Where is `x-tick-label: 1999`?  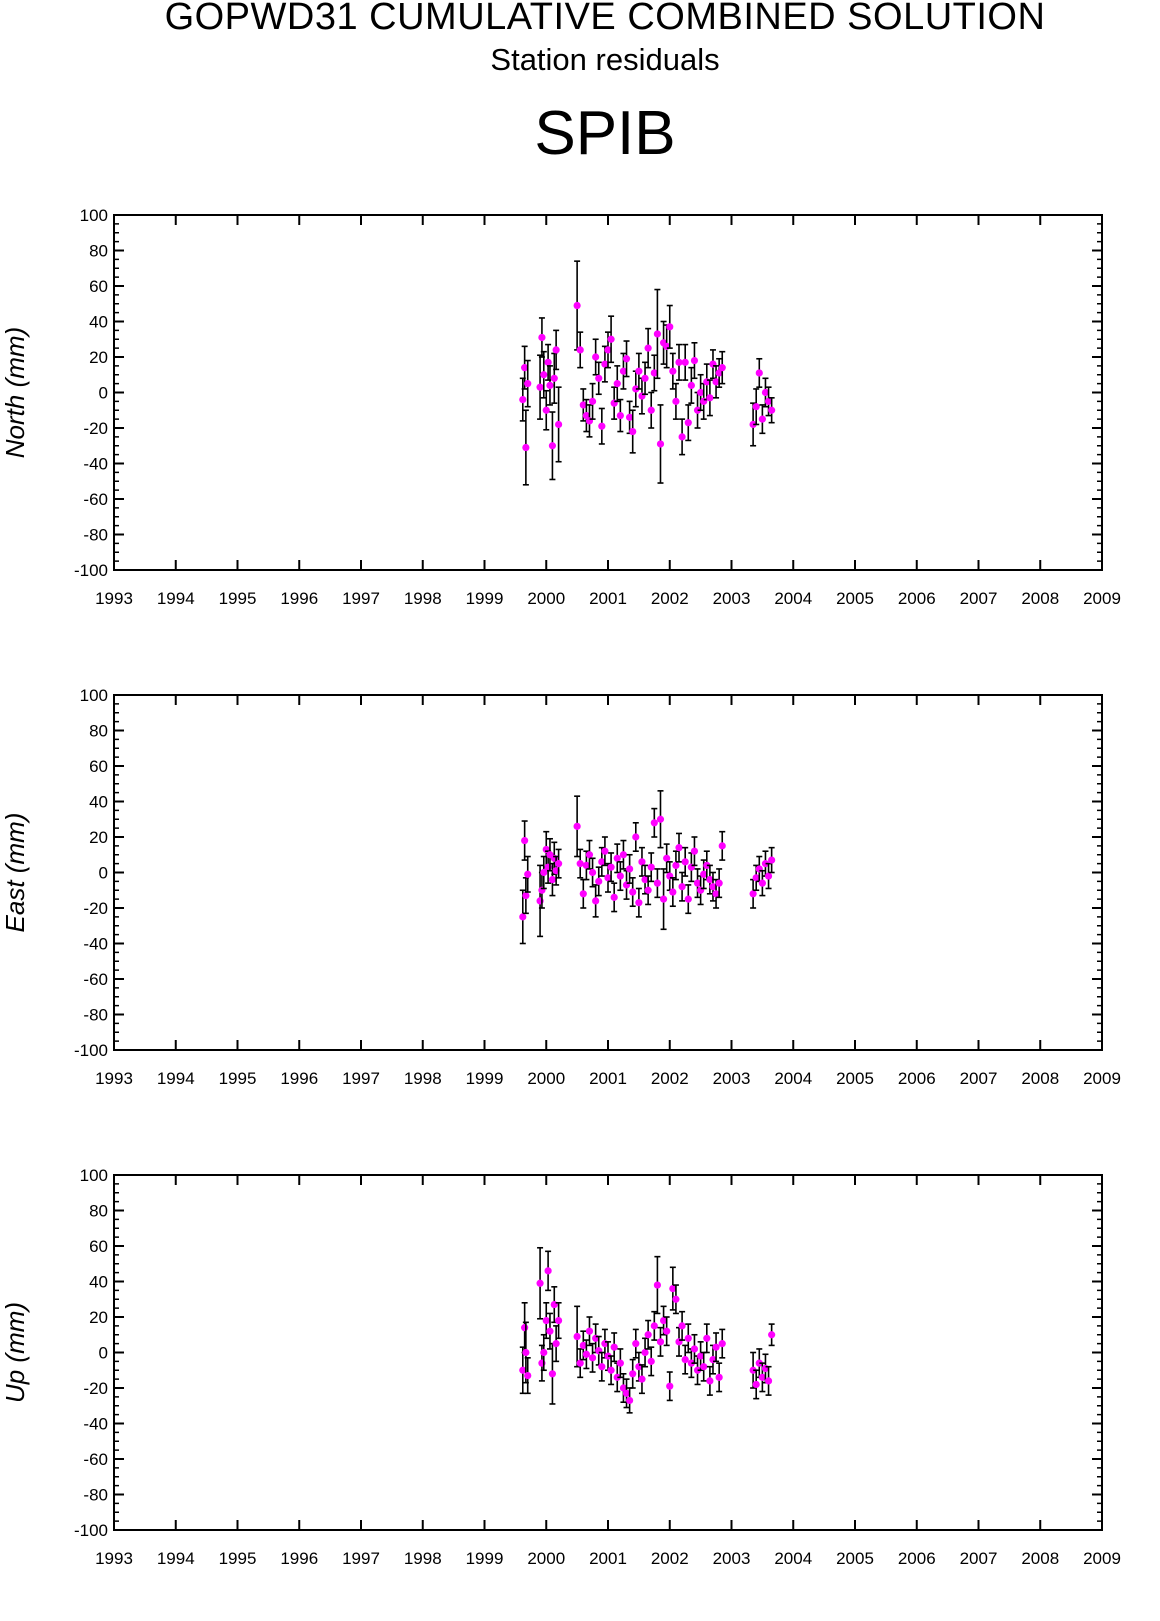 x-tick-label: 1999 is located at coordinates (485, 598).